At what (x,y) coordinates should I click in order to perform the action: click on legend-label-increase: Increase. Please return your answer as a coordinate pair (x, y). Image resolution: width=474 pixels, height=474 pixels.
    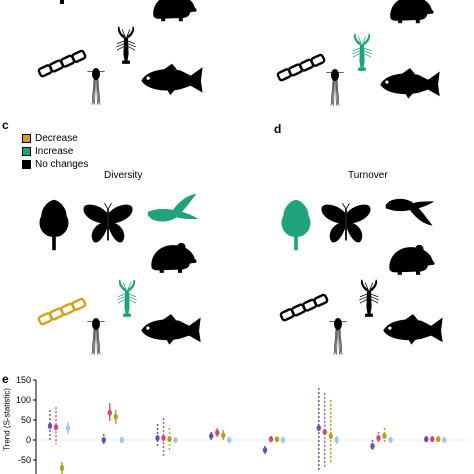
    Looking at the image, I should click on (54, 151).